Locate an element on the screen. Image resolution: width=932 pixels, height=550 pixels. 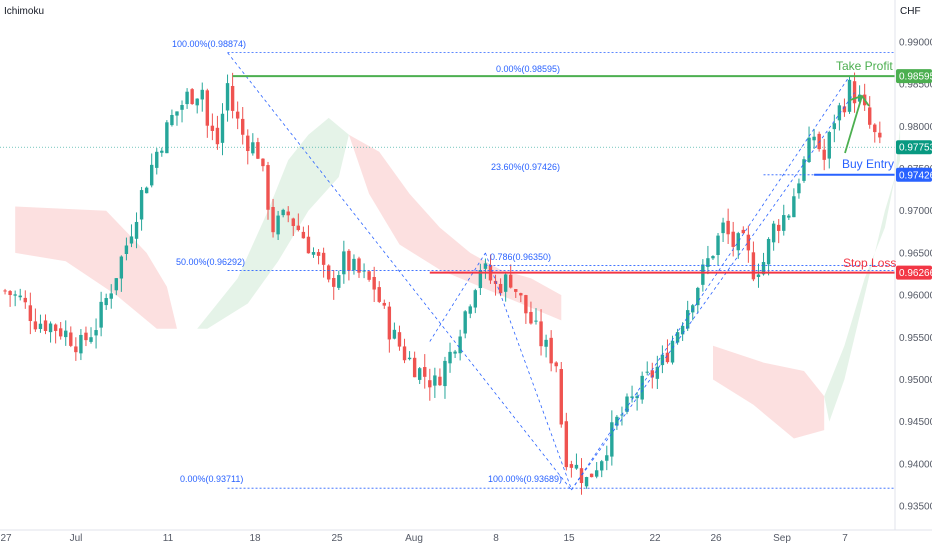
price-tick-label: 0.94000 is located at coordinates (915, 464).